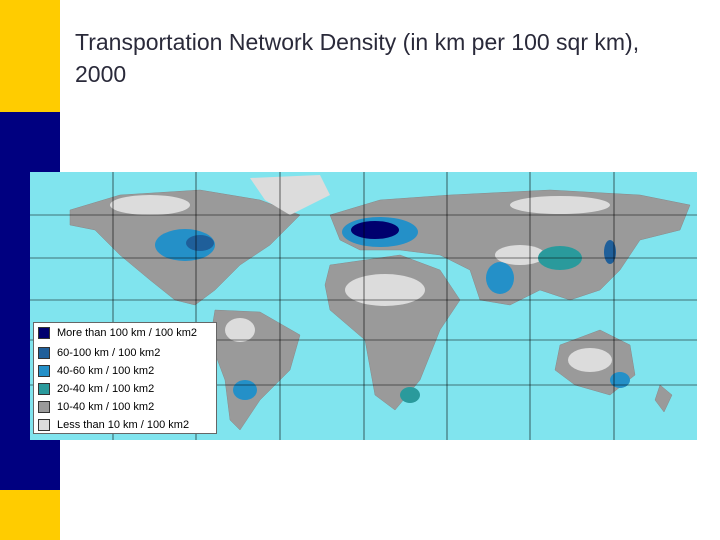 The image size is (720, 540). What do you see at coordinates (123, 425) in the screenshot?
I see `legend-label: Less than 10 km / 100 km2` at bounding box center [123, 425].